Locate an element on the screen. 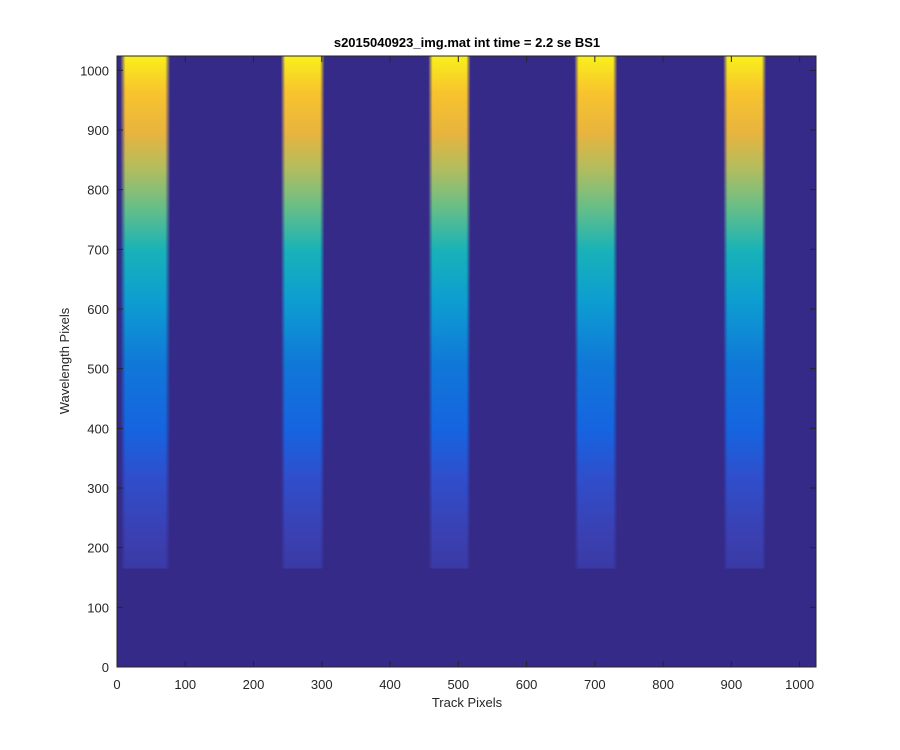 This screenshot has width=900, height=750. y-tick-label: 300 is located at coordinates (98, 488).